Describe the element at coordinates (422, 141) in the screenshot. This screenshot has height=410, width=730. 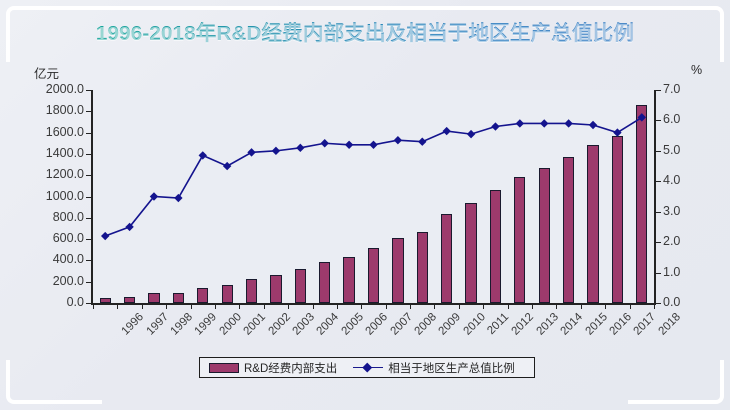
I see `line-marker: 2009: 5.3%` at that location.